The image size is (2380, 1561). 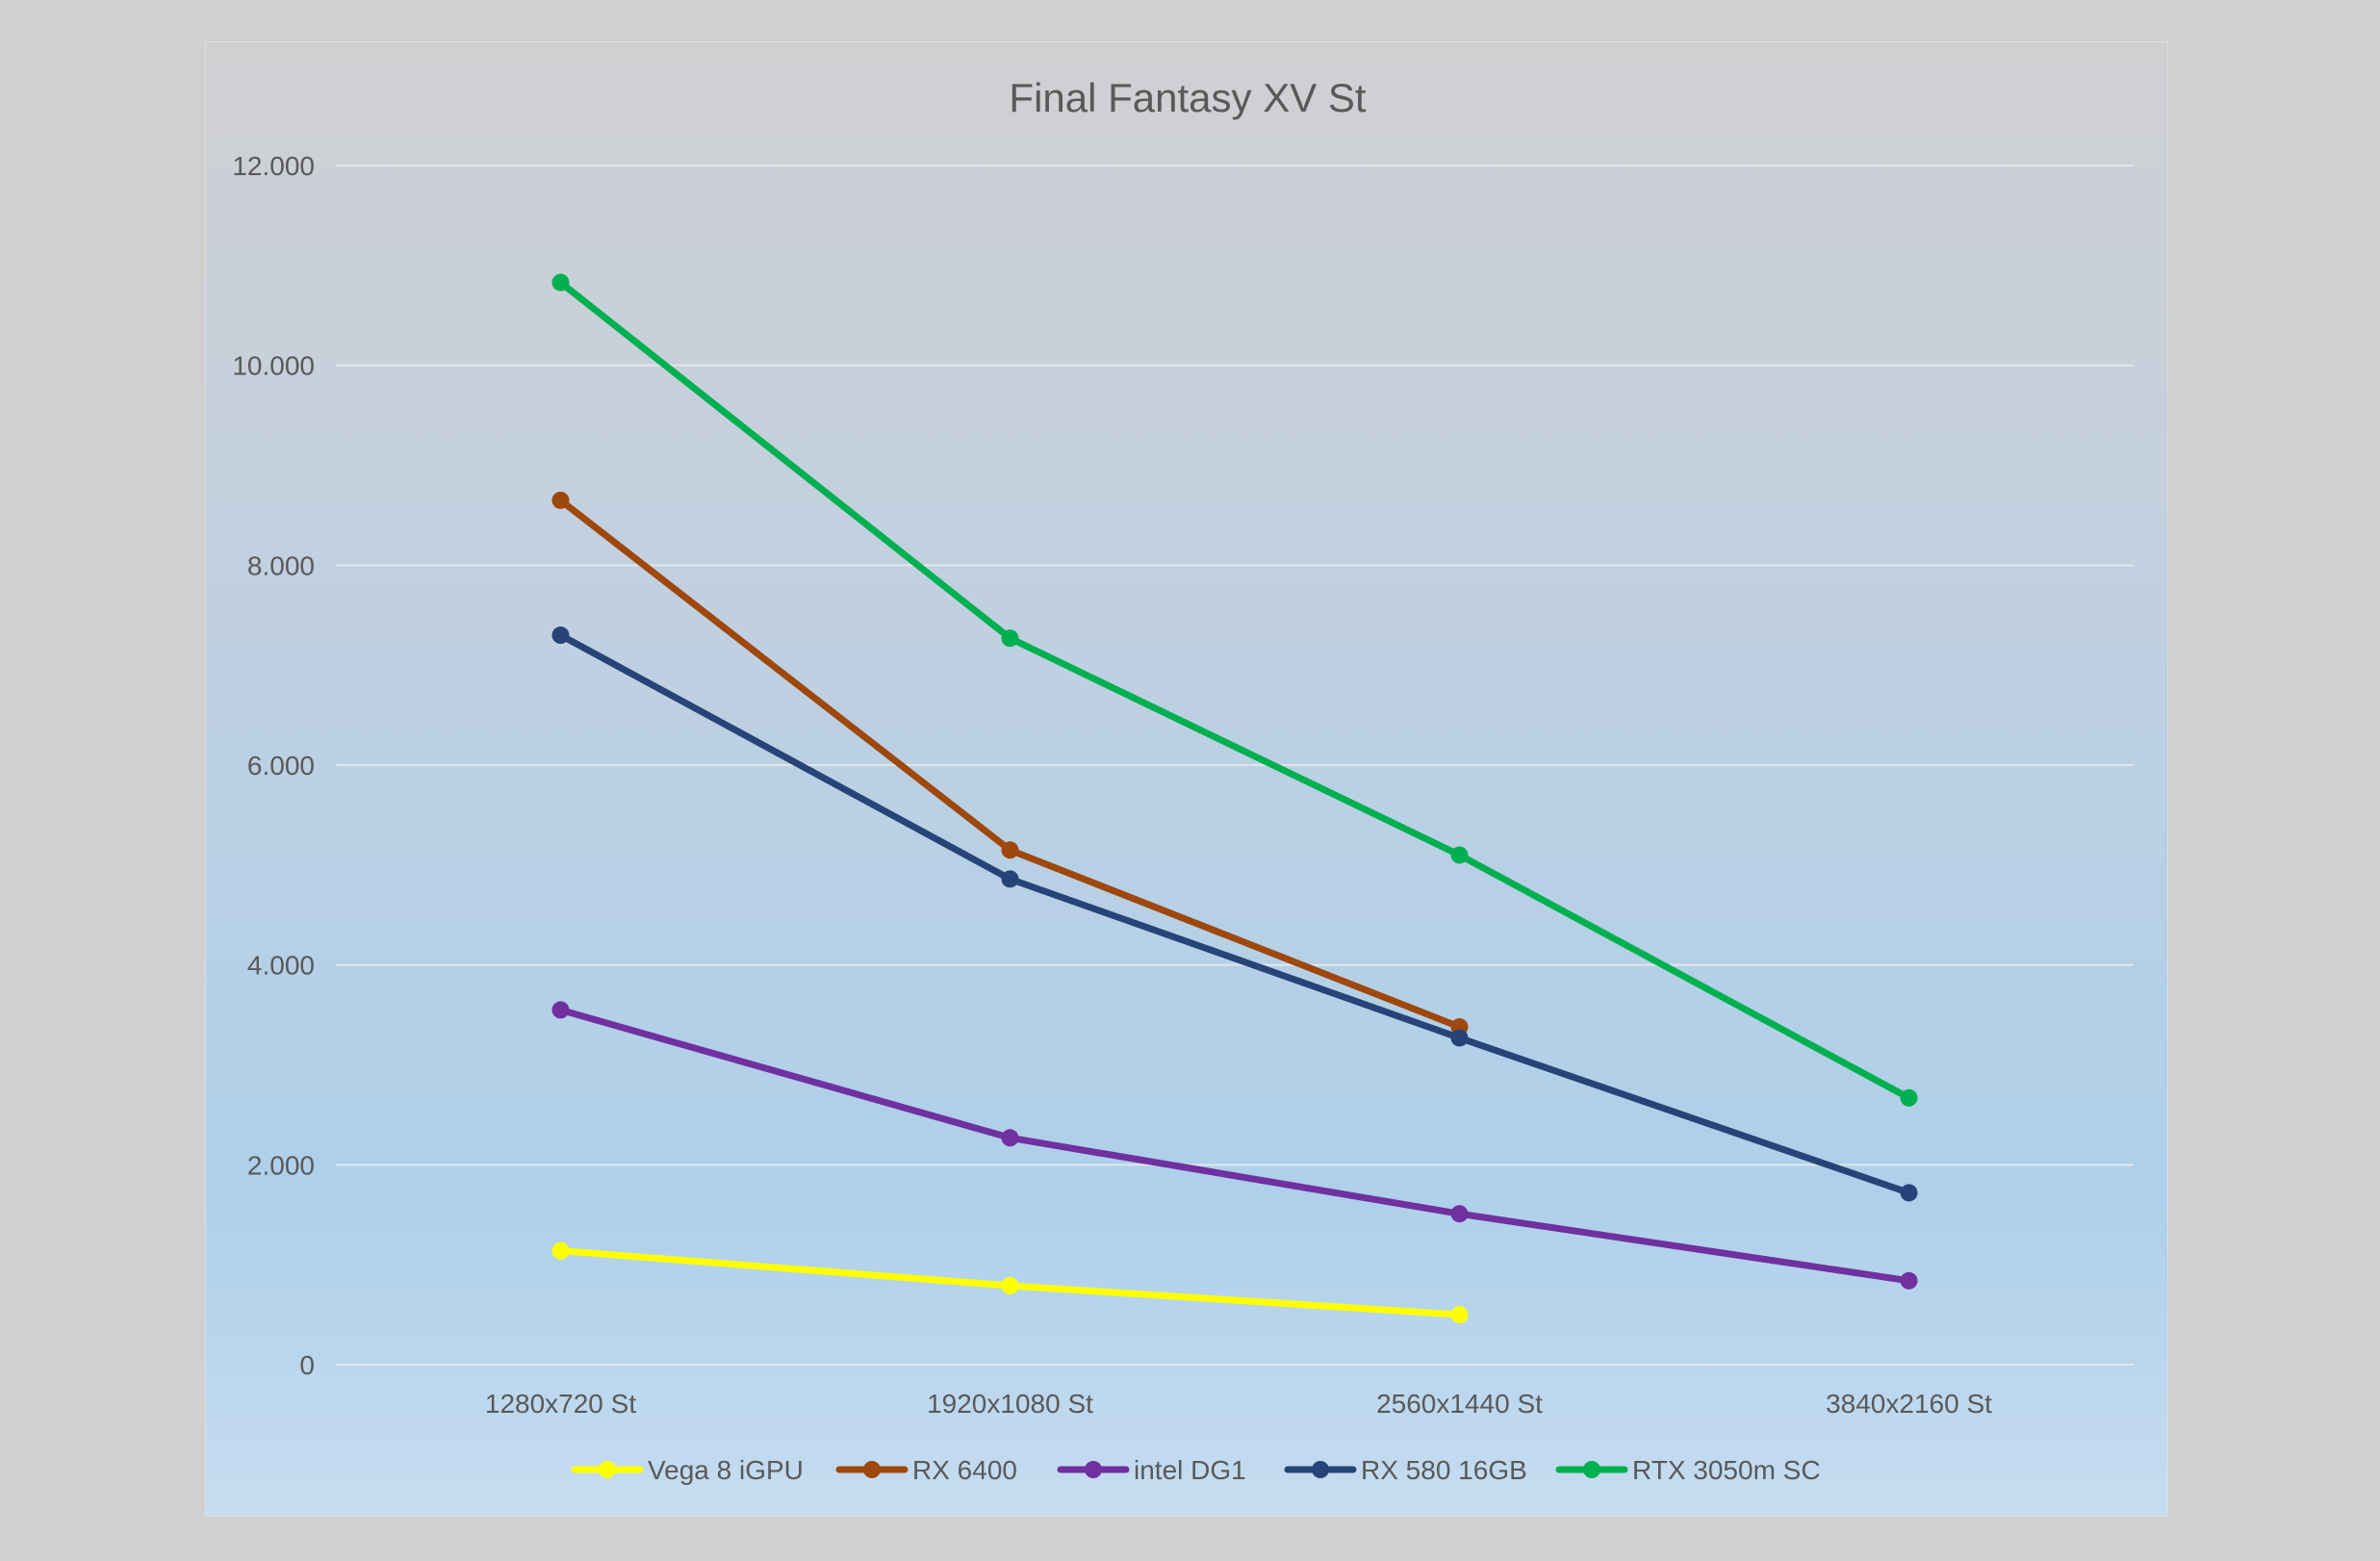 What do you see at coordinates (273, 166) in the screenshot?
I see `y-tick-label: 12.000` at bounding box center [273, 166].